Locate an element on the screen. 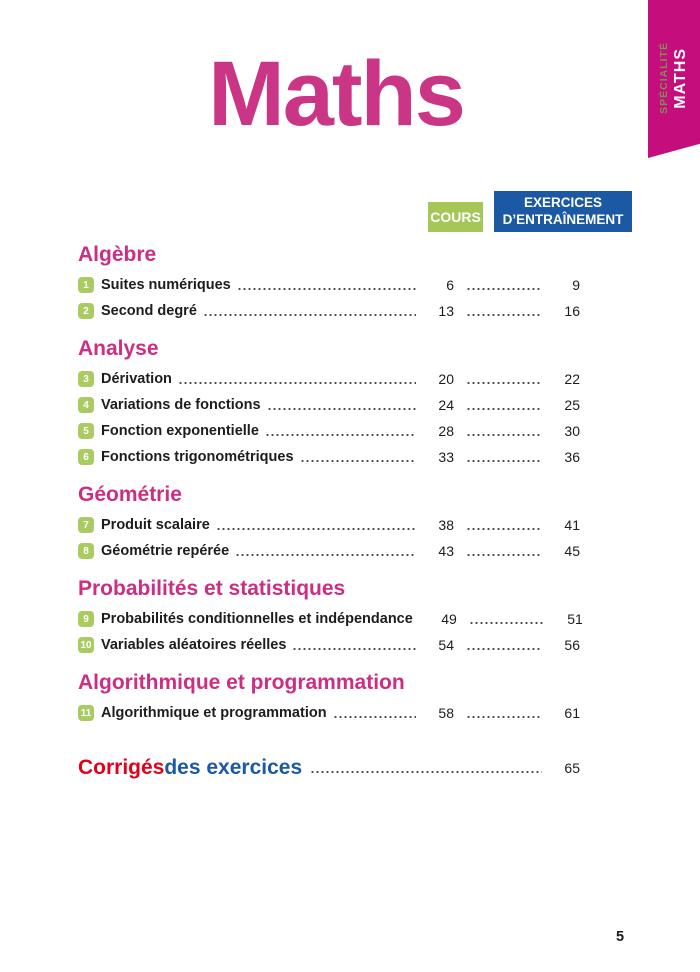 This screenshot has width=700, height=972. chapter-number-badge: 6 is located at coordinates (86, 457).